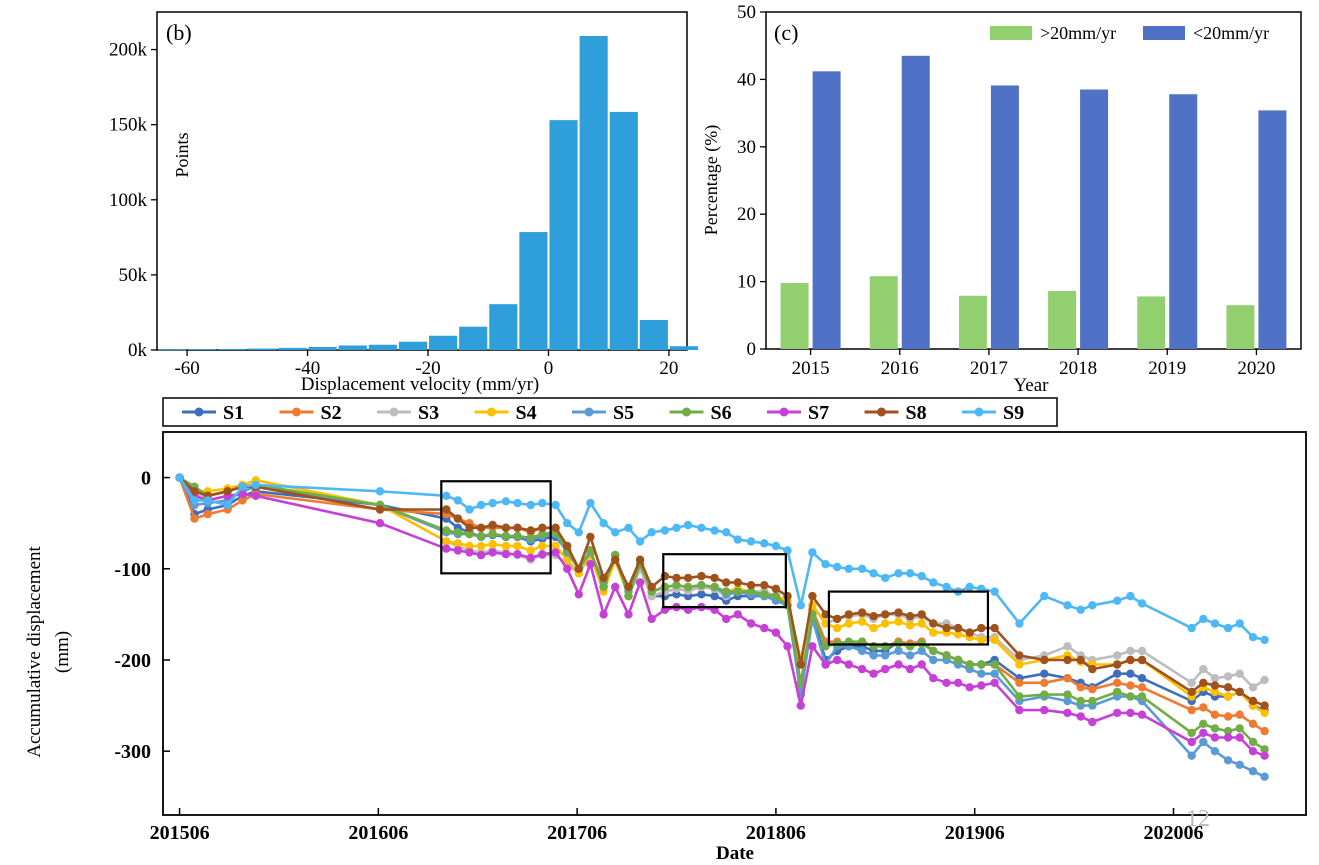 The image size is (1319, 865). Describe the element at coordinates (735, 853) in the screenshot. I see `displacement-x-axis-label: Date` at that location.